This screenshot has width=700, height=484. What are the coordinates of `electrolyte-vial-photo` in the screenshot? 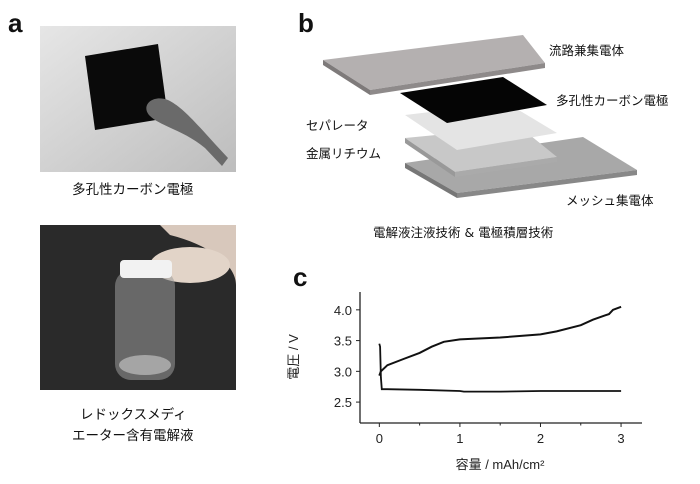 It's located at (138, 307).